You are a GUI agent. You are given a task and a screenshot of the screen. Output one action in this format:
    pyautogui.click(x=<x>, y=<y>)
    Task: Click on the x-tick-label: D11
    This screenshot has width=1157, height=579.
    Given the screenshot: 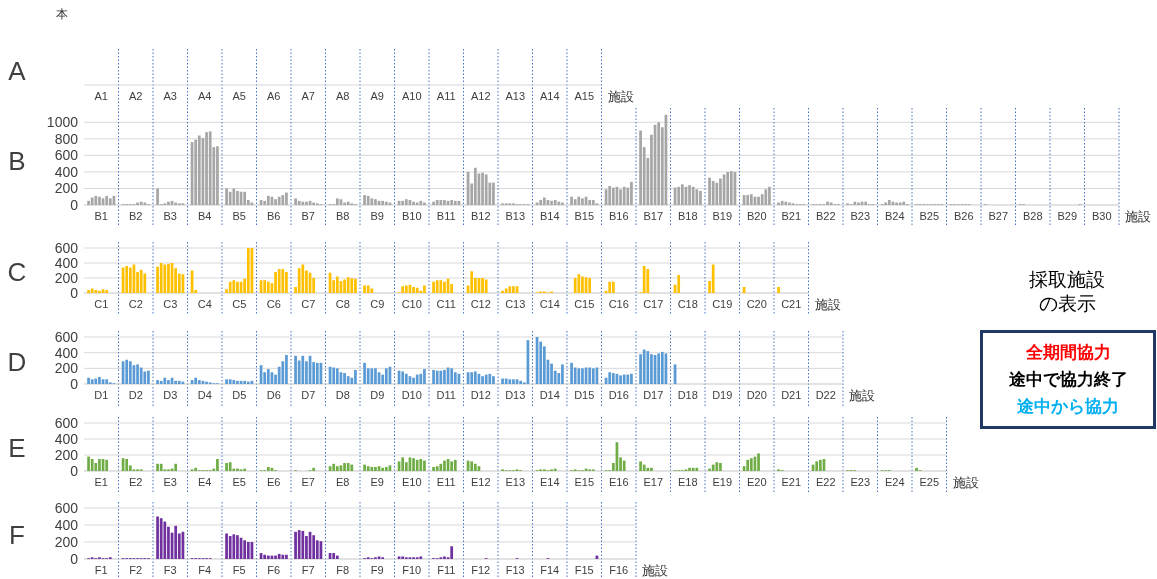 What is the action you would take?
    pyautogui.click(x=446, y=395)
    